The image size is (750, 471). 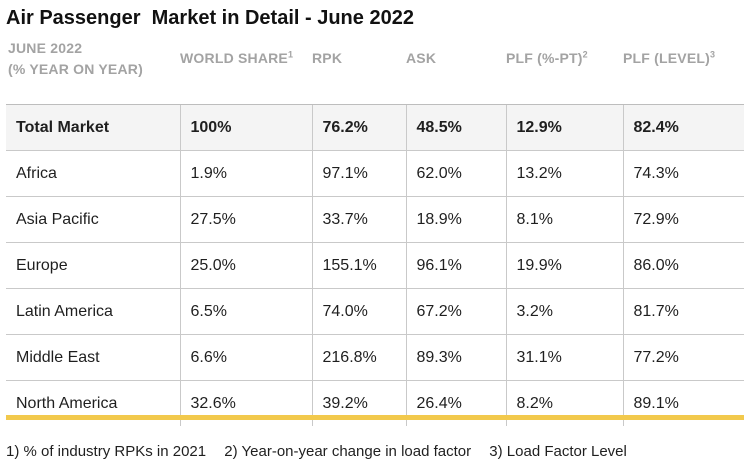 What do you see at coordinates (93, 357) in the screenshot?
I see `cell-region: Middle East` at bounding box center [93, 357].